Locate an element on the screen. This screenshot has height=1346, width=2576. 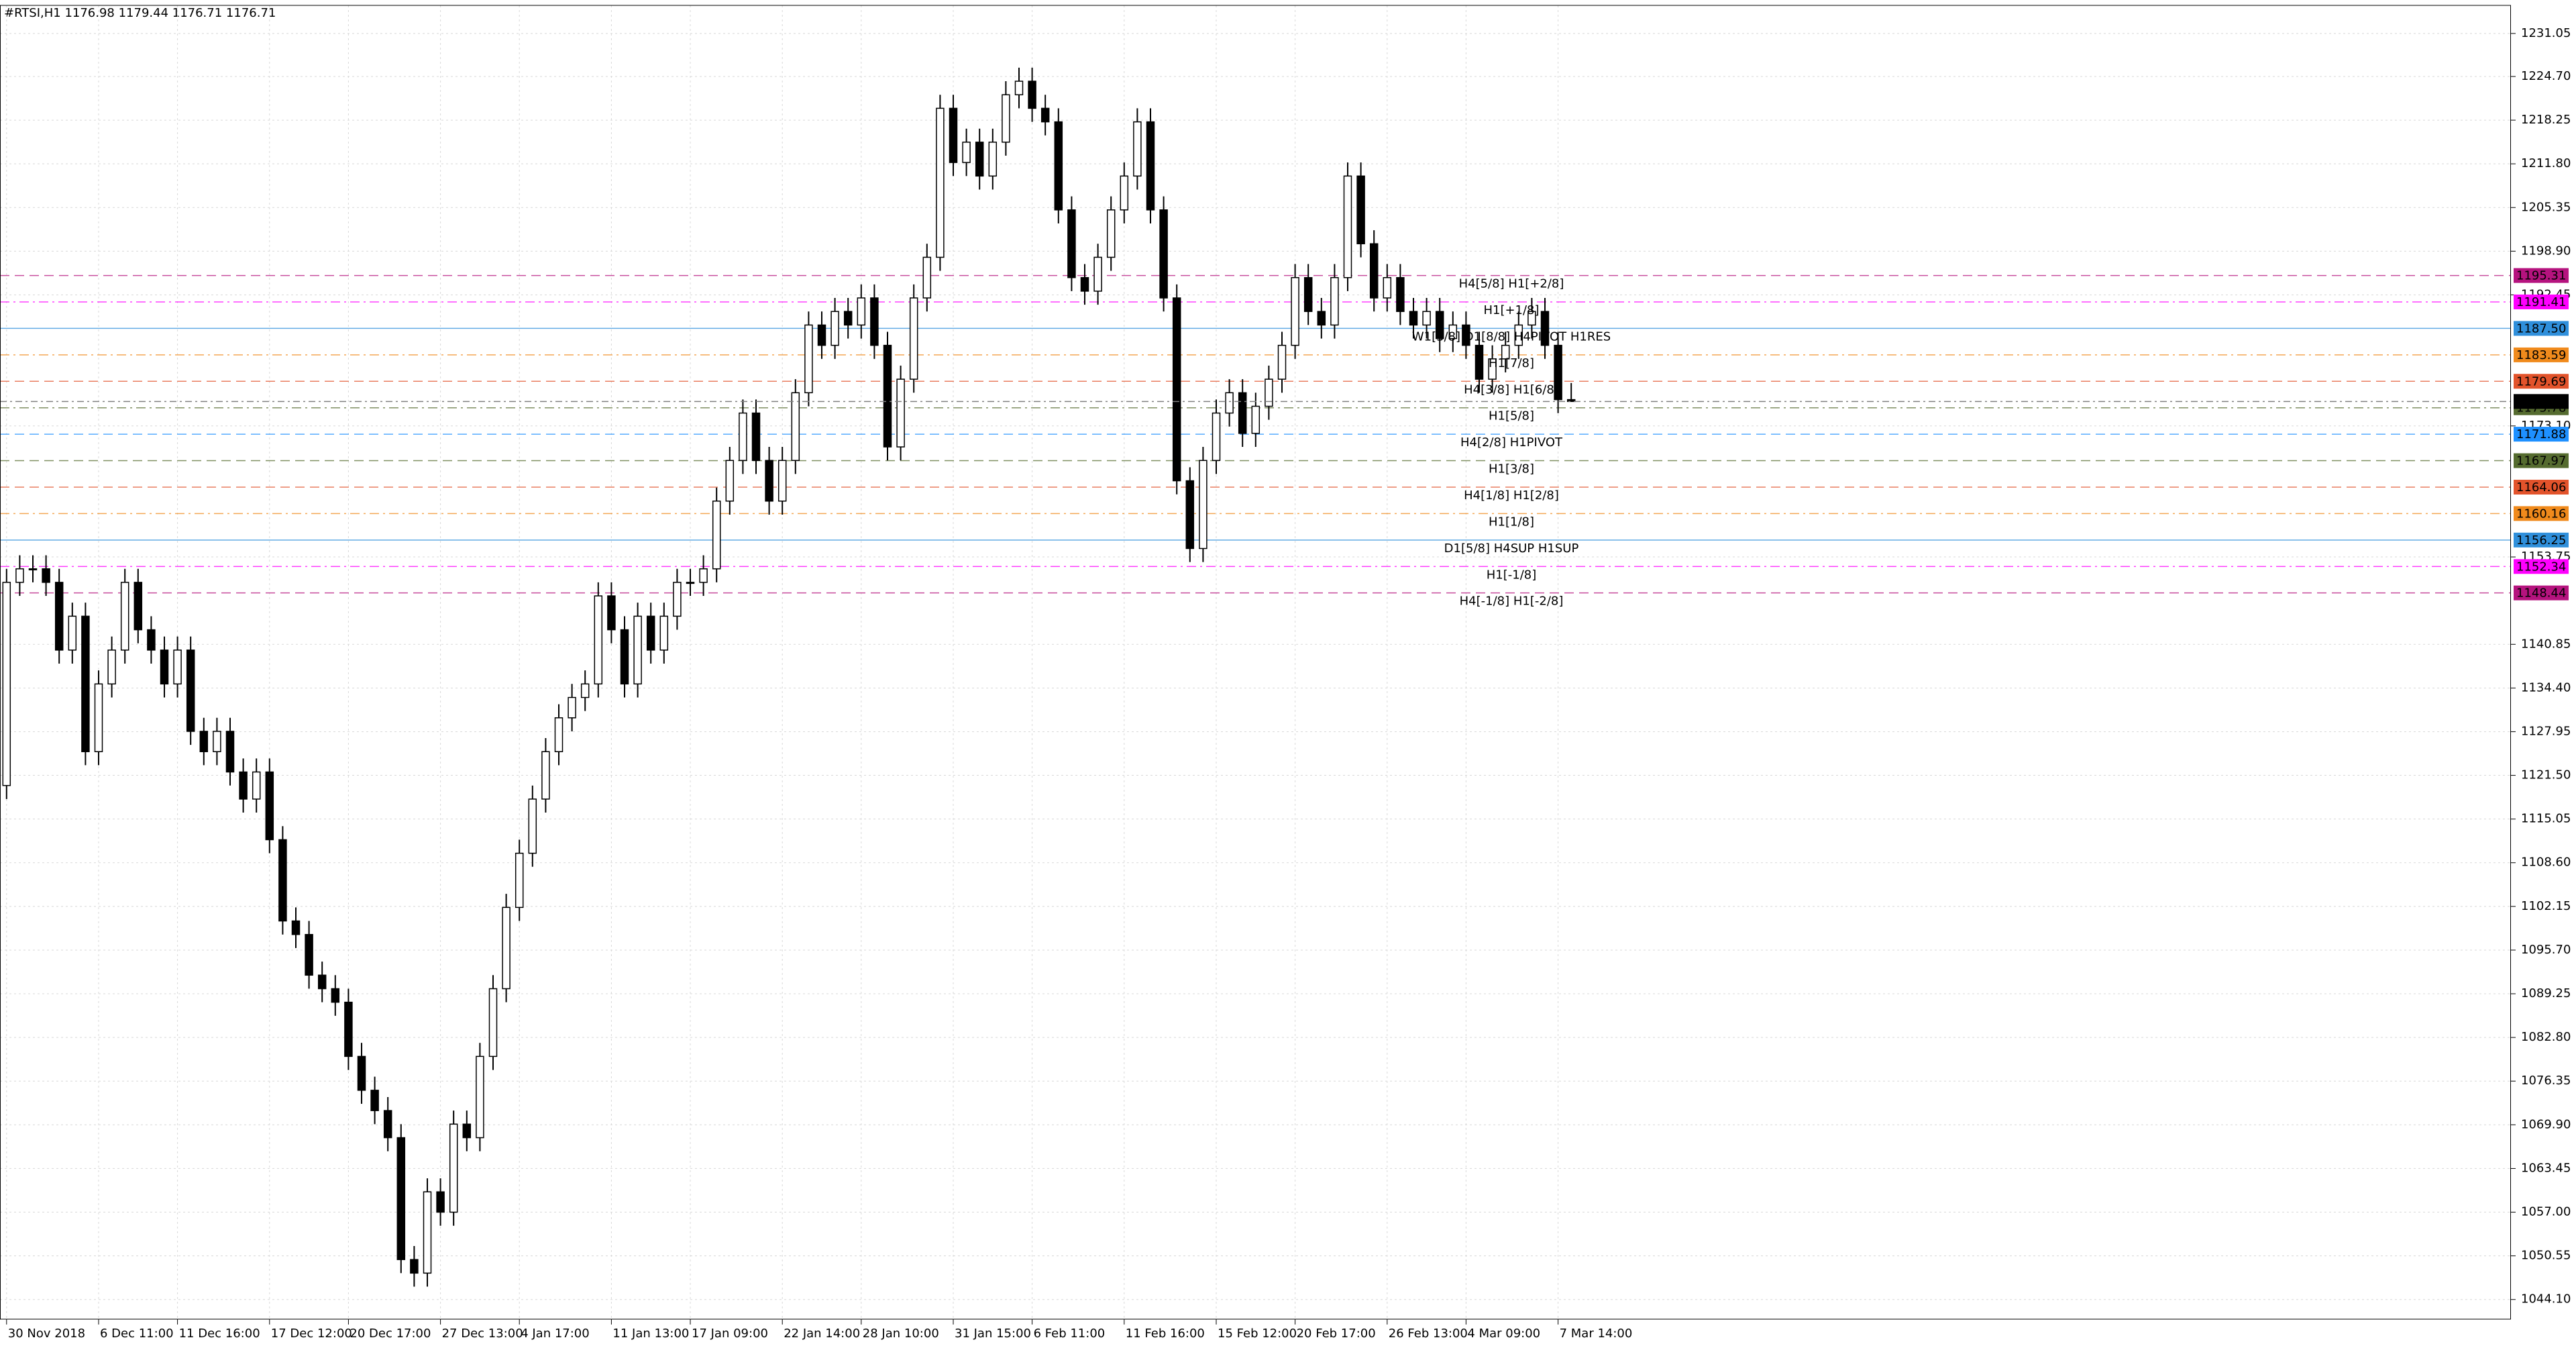
x-tick-label: 20 Feb 17:00 is located at coordinates (1336, 1334).